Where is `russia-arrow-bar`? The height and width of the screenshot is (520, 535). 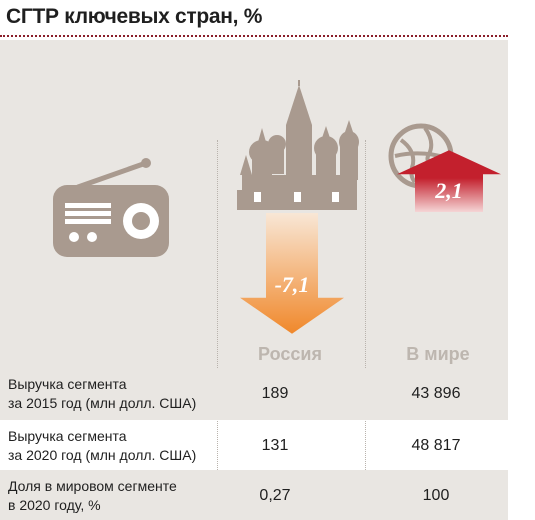 russia-arrow-bar is located at coordinates (292, 273).